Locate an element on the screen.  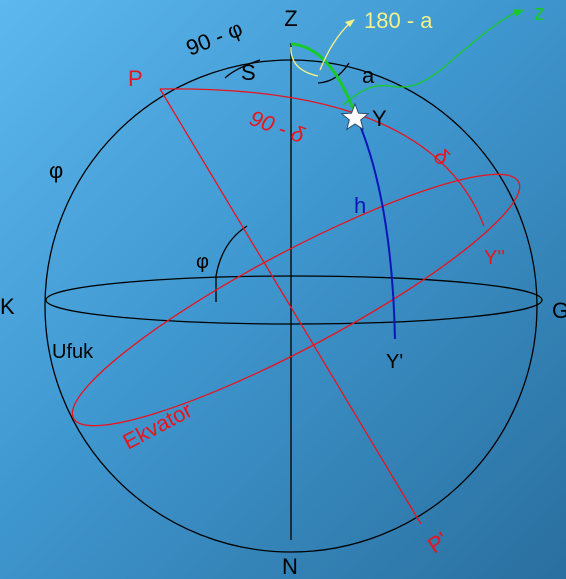
azimuth-arc is located at coordinates (333, 73).